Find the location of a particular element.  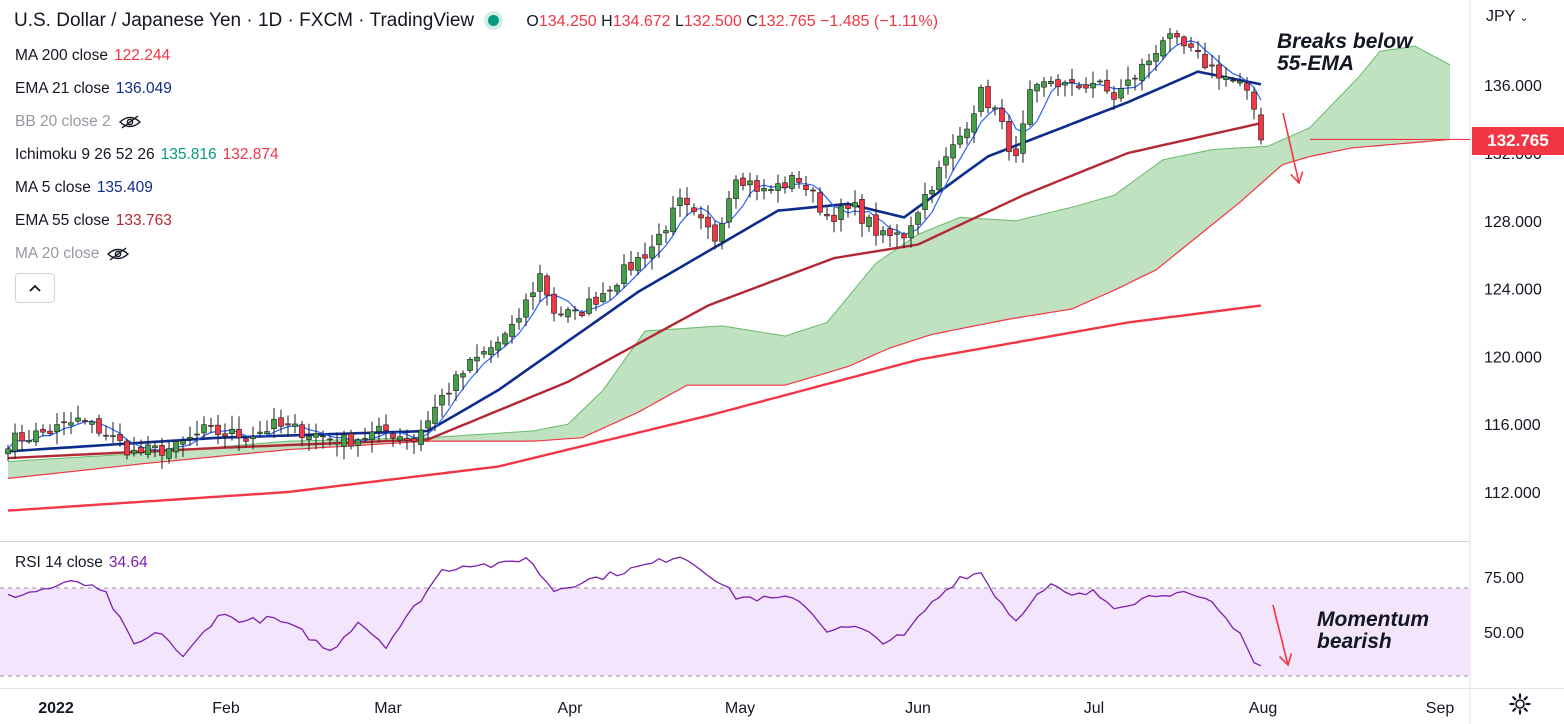

annotation-breaks-below: Breaks below 55-EMA is located at coordinates (1344, 53).